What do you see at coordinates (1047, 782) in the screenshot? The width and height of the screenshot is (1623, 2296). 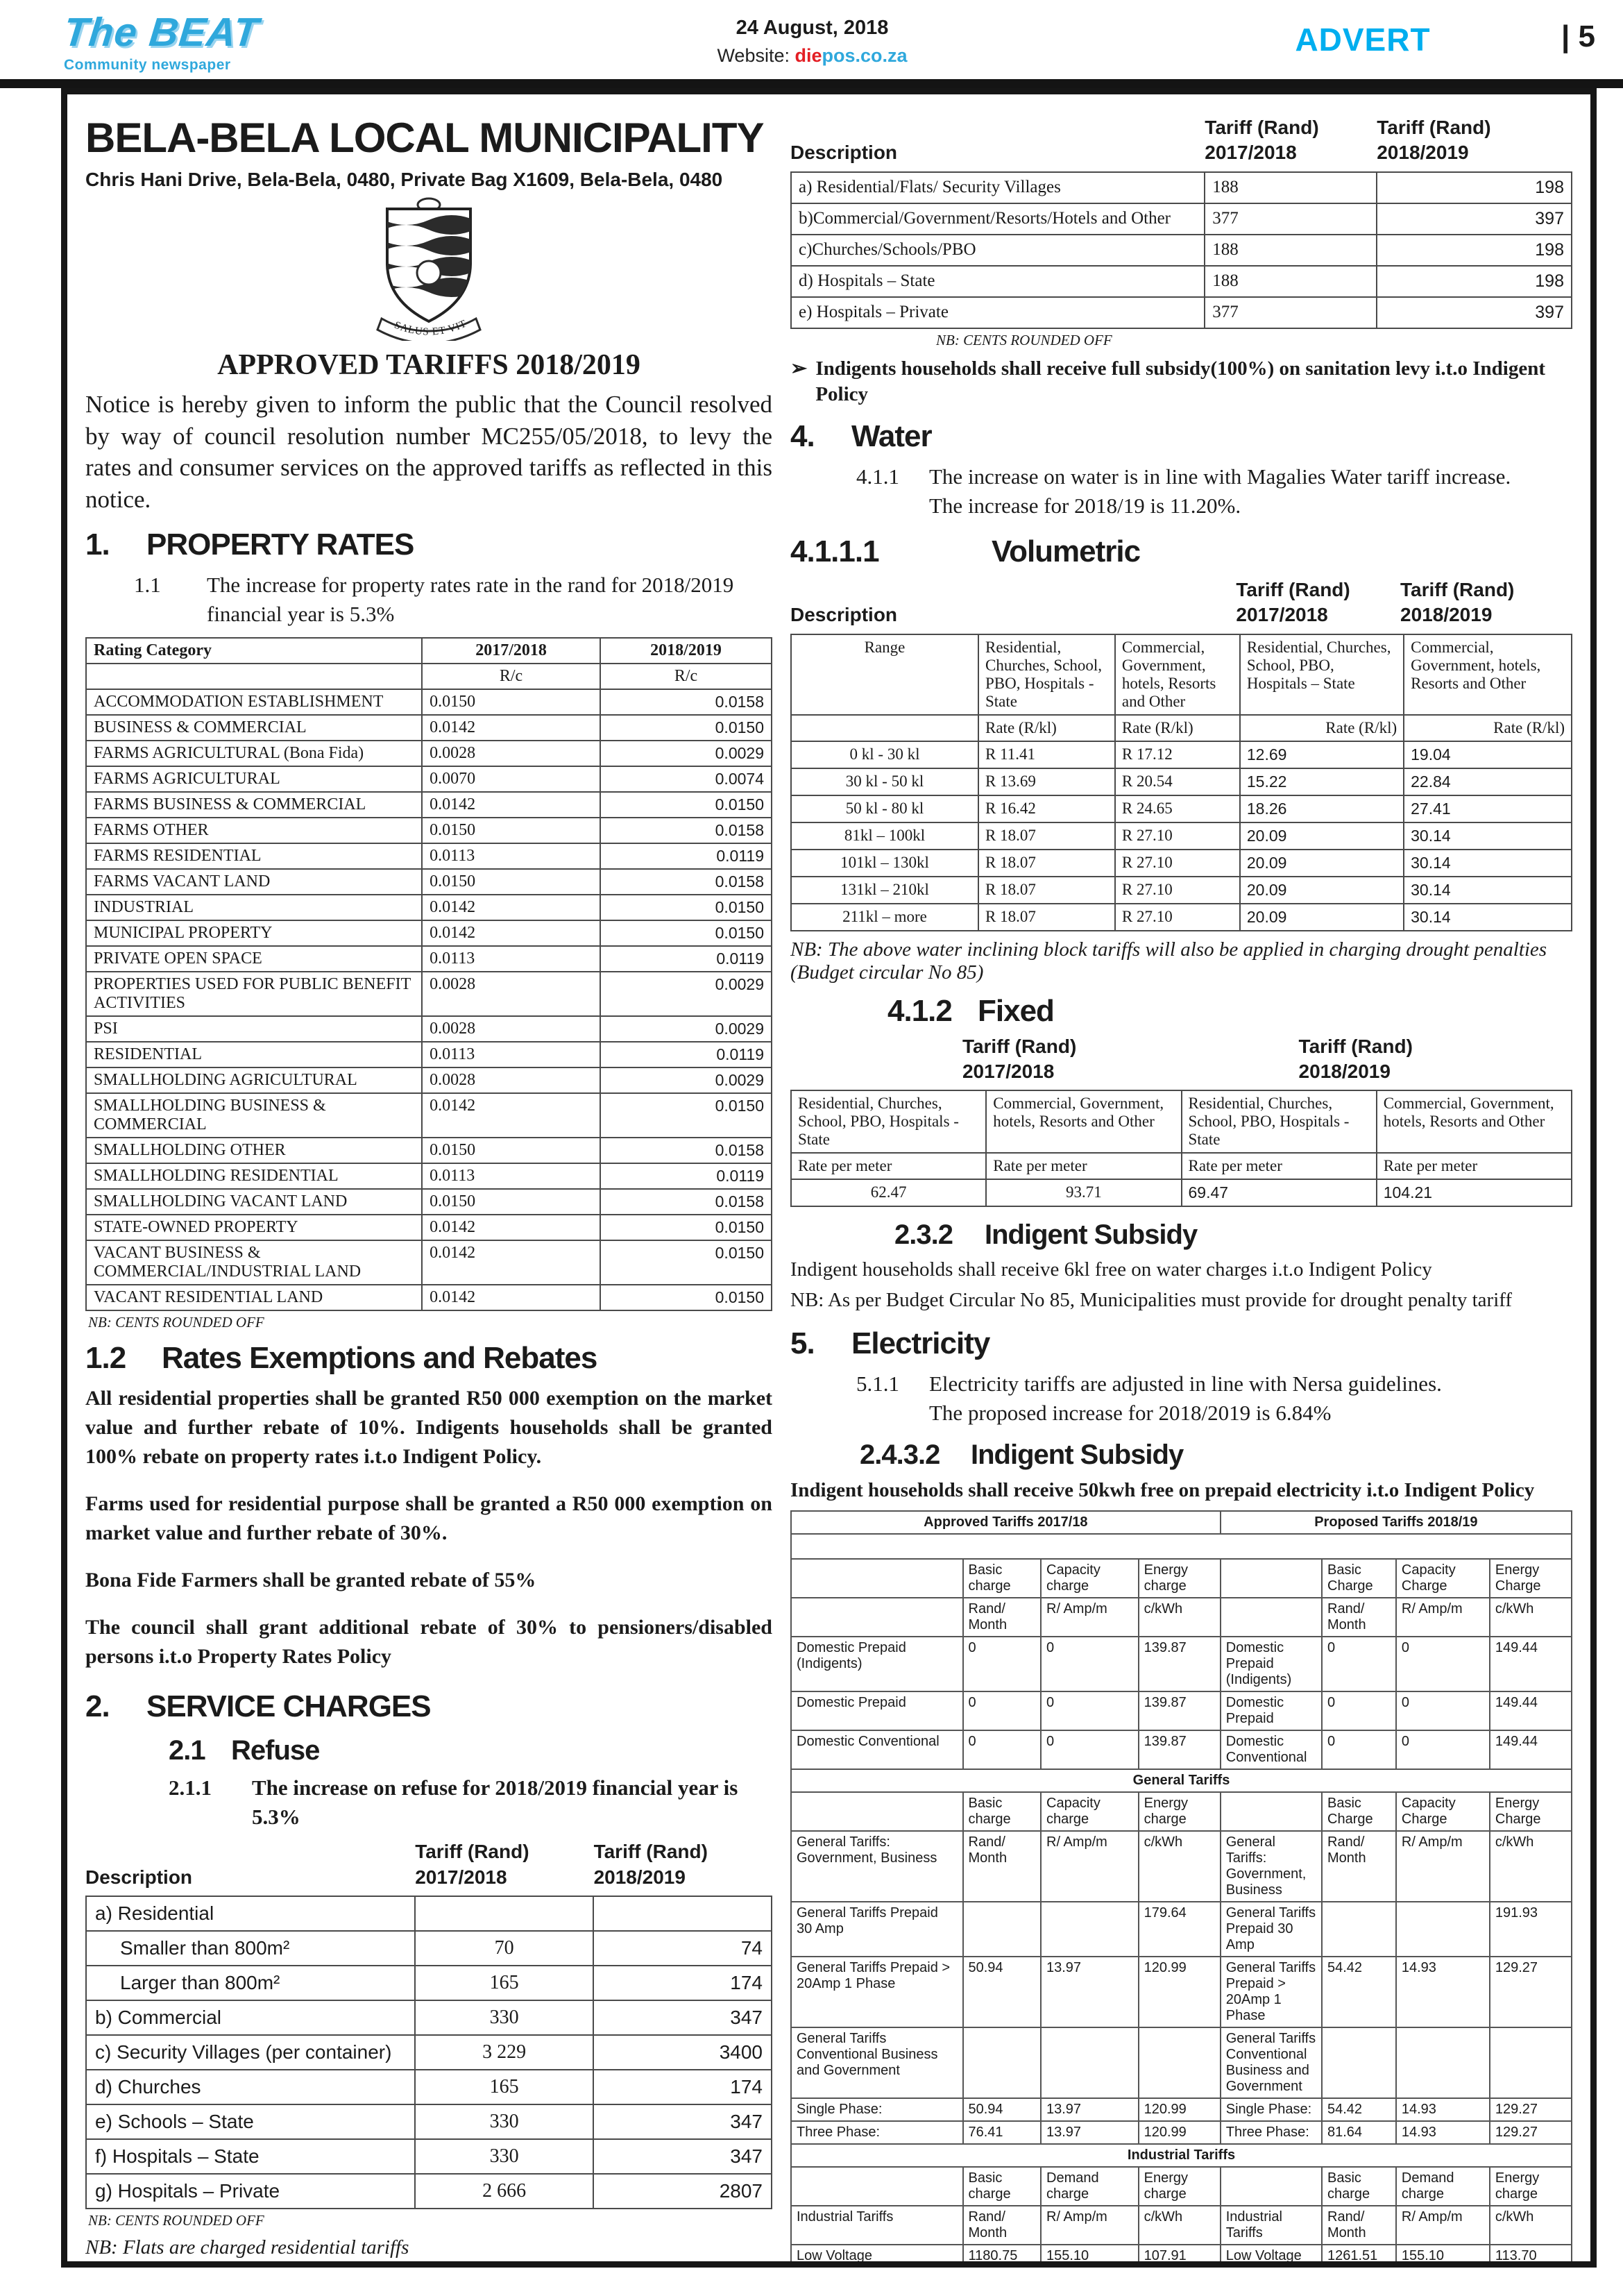 I see `rate-cell: R 13.69` at bounding box center [1047, 782].